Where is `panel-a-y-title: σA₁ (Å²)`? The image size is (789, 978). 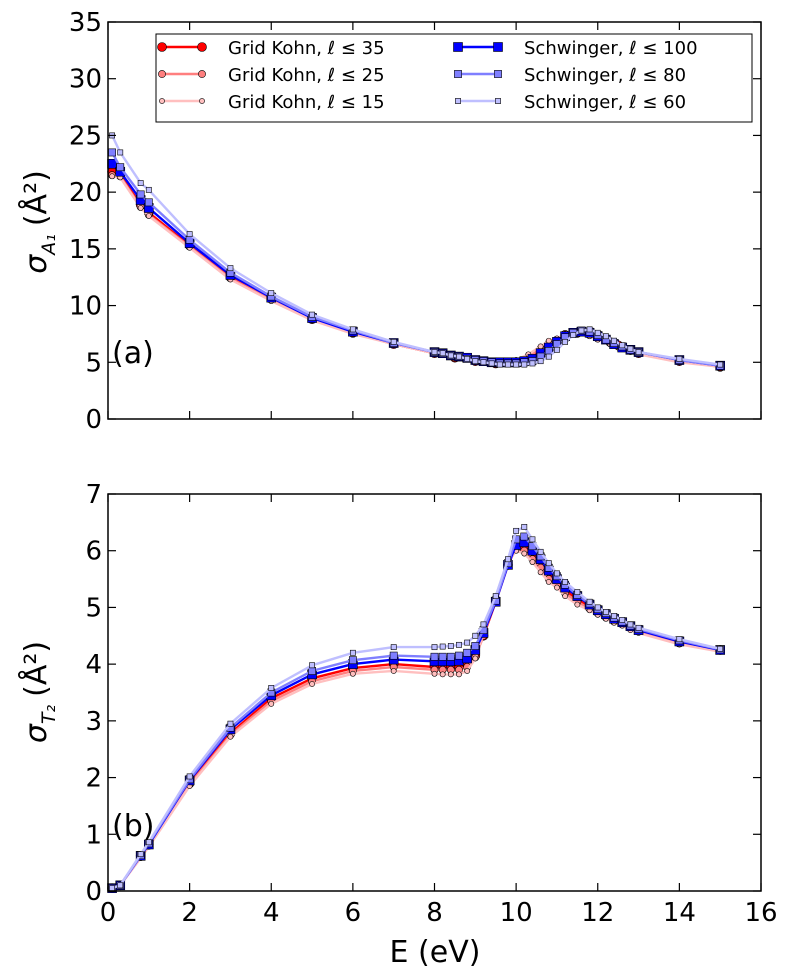 panel-a-y-title: σA₁ (Å²) is located at coordinates (39, 222).